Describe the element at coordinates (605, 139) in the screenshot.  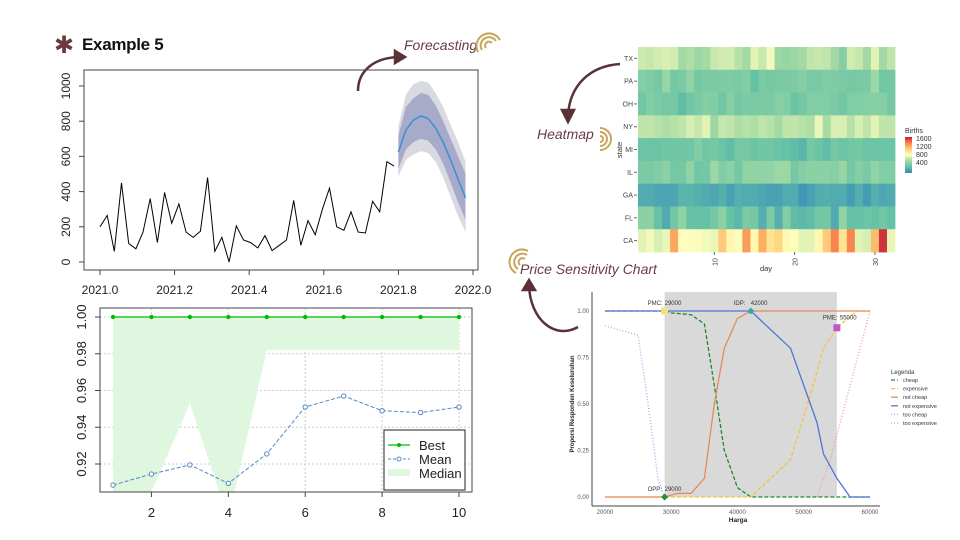
I see `spiral-icon` at that location.